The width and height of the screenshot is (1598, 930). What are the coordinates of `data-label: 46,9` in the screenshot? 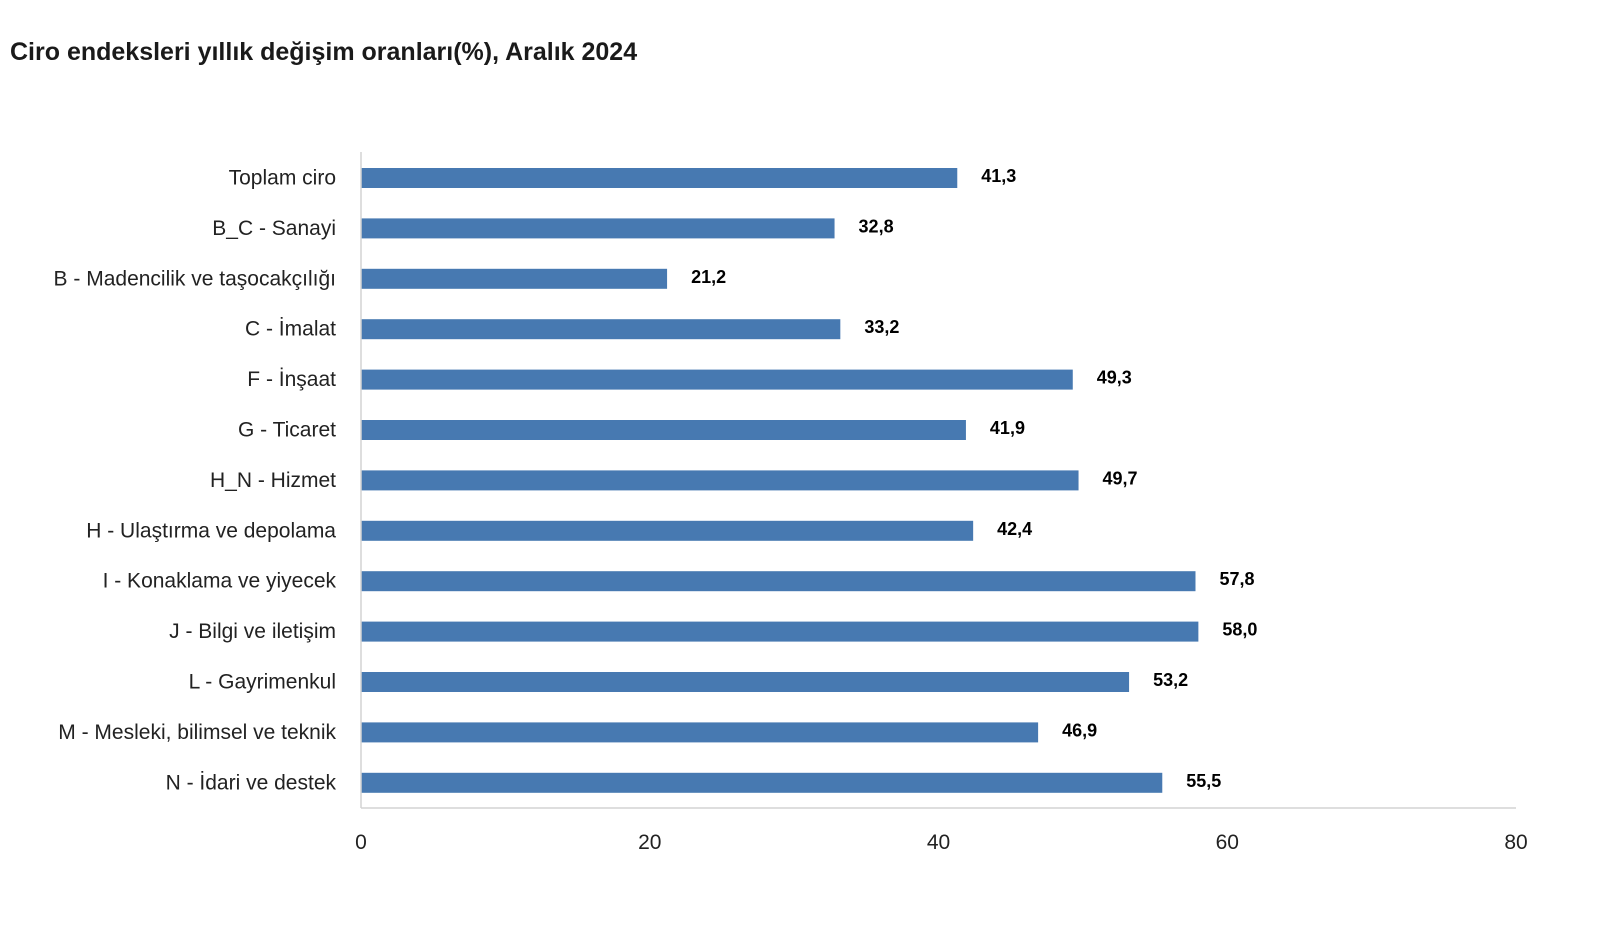 It's located at (1079, 730).